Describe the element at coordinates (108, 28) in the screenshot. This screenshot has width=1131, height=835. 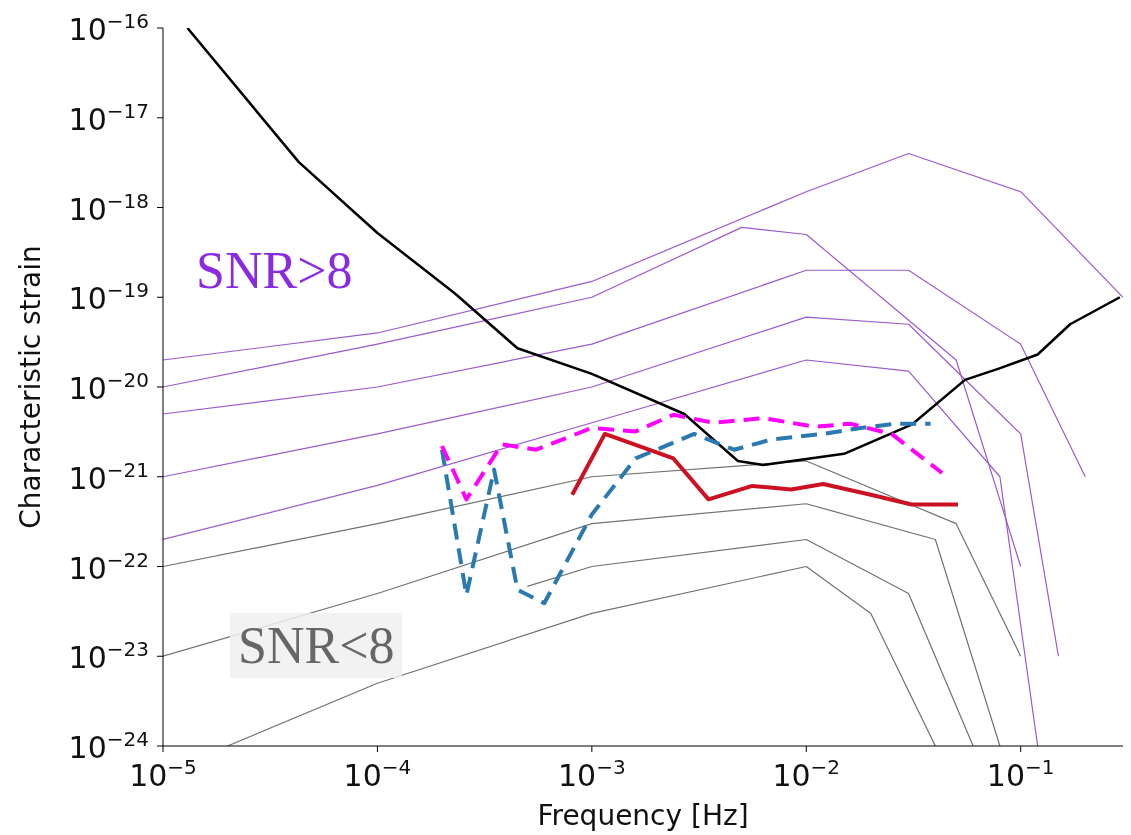
I see `y-tick-label: 10$^{−16}$` at that location.